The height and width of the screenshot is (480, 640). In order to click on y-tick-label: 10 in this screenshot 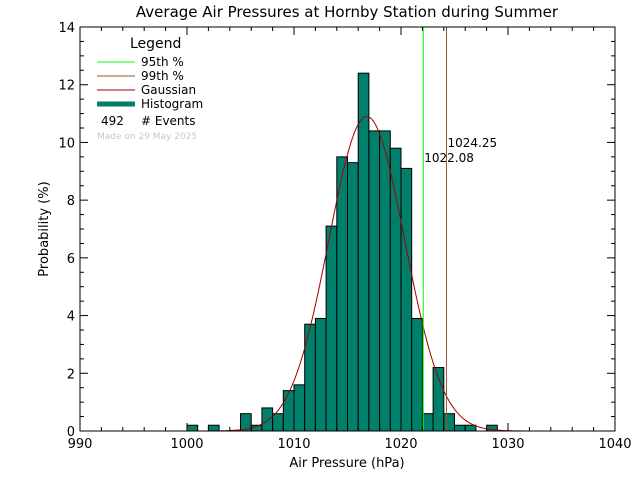, I will do `click(66, 143)`.